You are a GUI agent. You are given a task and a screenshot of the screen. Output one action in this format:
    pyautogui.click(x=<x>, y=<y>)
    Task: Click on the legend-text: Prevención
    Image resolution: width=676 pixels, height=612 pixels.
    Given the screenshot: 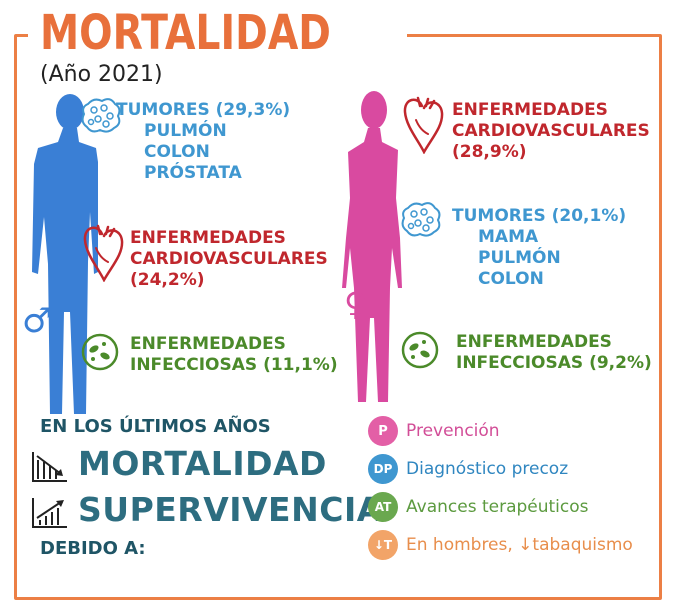 What is the action you would take?
    pyautogui.click(x=453, y=431)
    